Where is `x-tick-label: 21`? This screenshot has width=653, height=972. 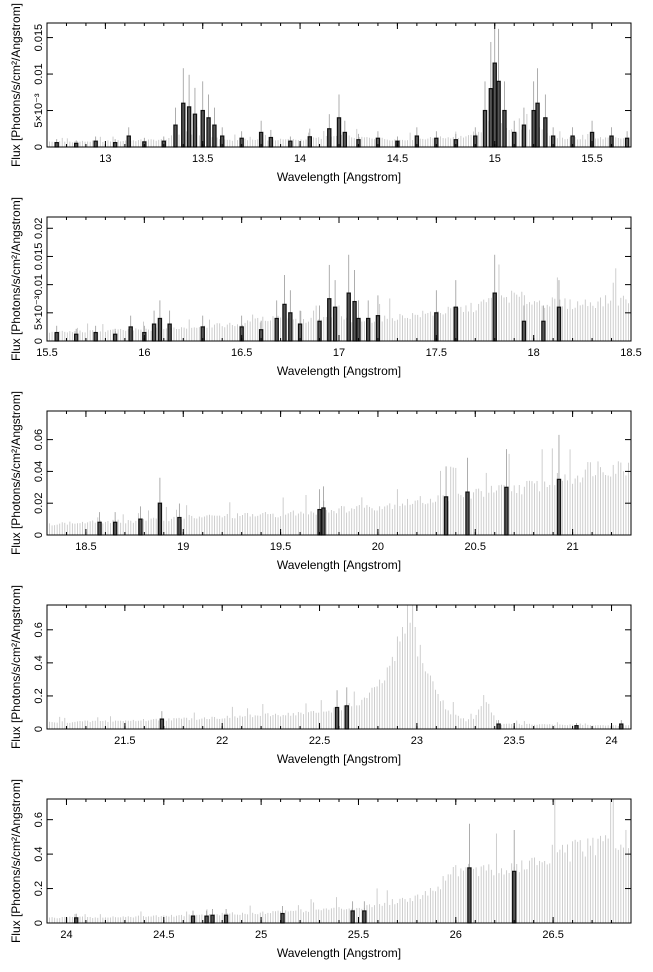
x-tick-label: 21 is located at coordinates (572, 547).